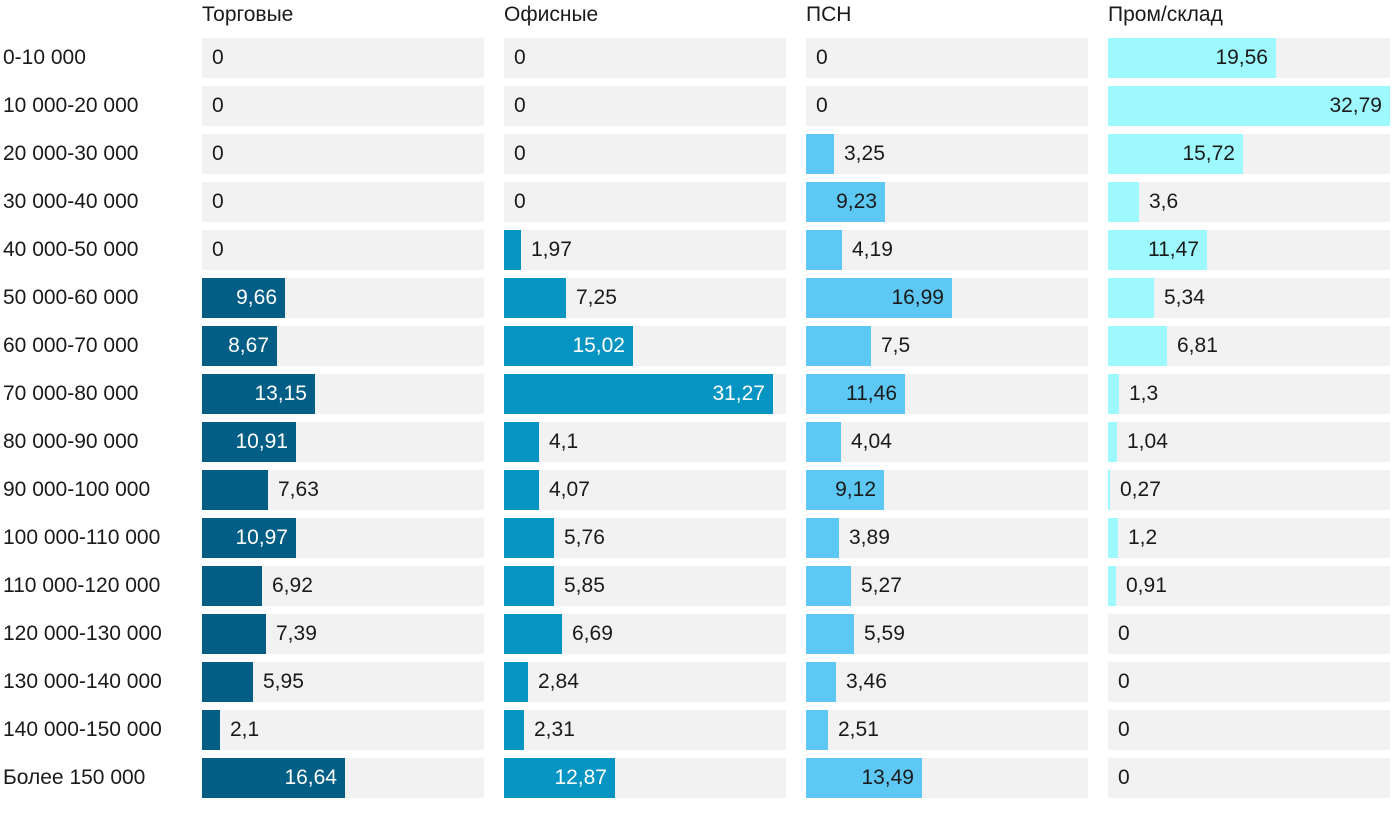 The image size is (1400, 814). I want to click on category-label: 20 000-30 000, so click(71, 153).